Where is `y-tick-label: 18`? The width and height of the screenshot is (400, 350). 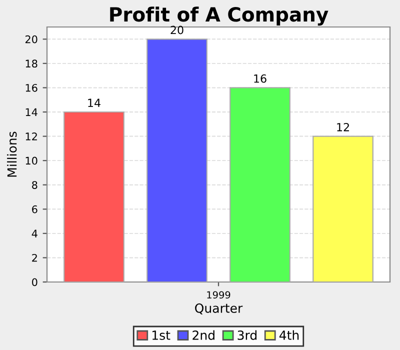
y-tick-label: 18 is located at coordinates (32, 64).